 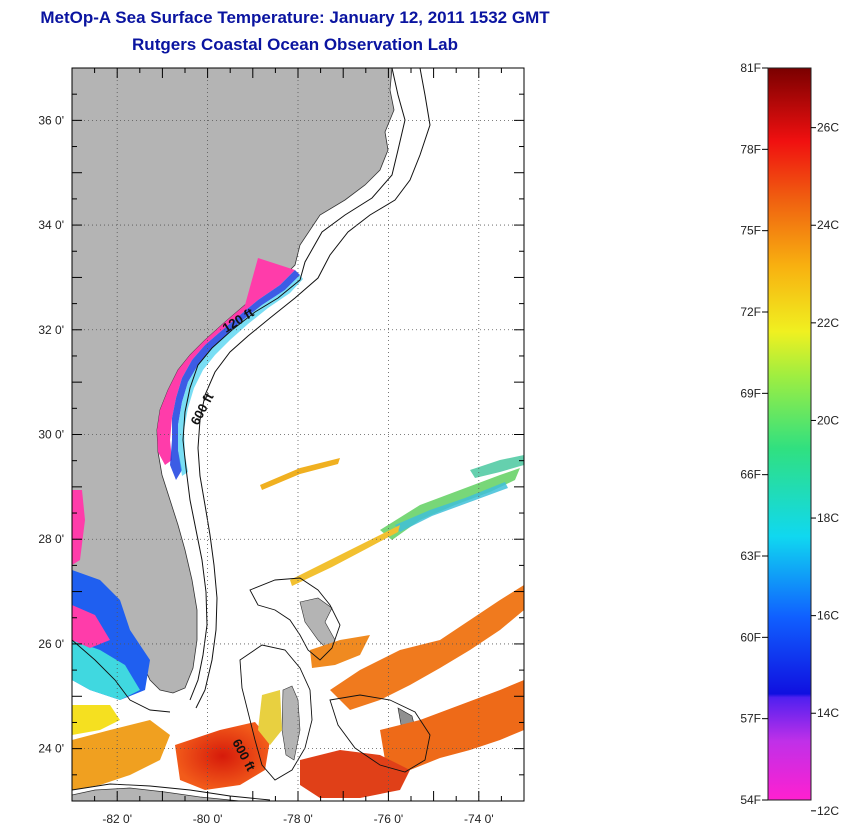 What do you see at coordinates (51, 330) in the screenshot?
I see `lat-tick-label: 32 0'` at bounding box center [51, 330].